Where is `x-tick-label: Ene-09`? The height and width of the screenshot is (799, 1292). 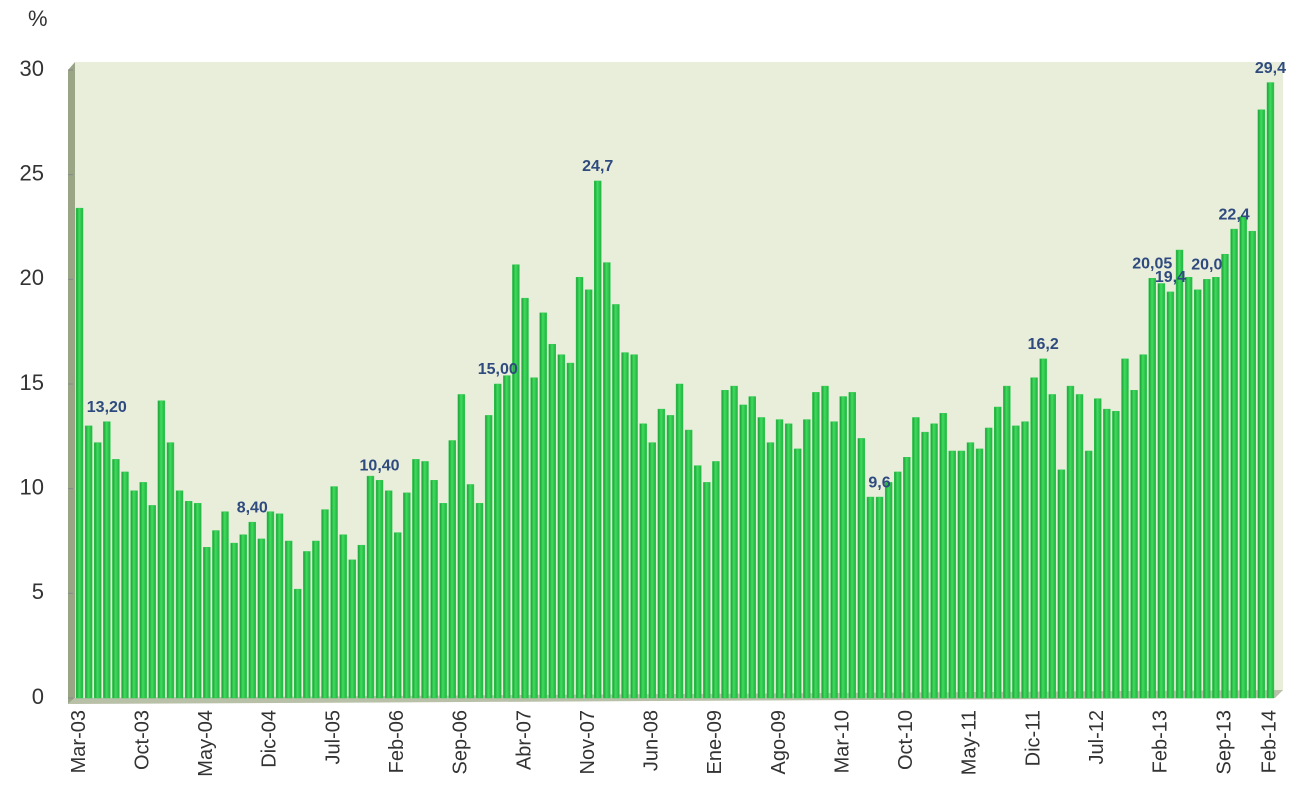 x-tick-label: Ene-09 is located at coordinates (715, 742).